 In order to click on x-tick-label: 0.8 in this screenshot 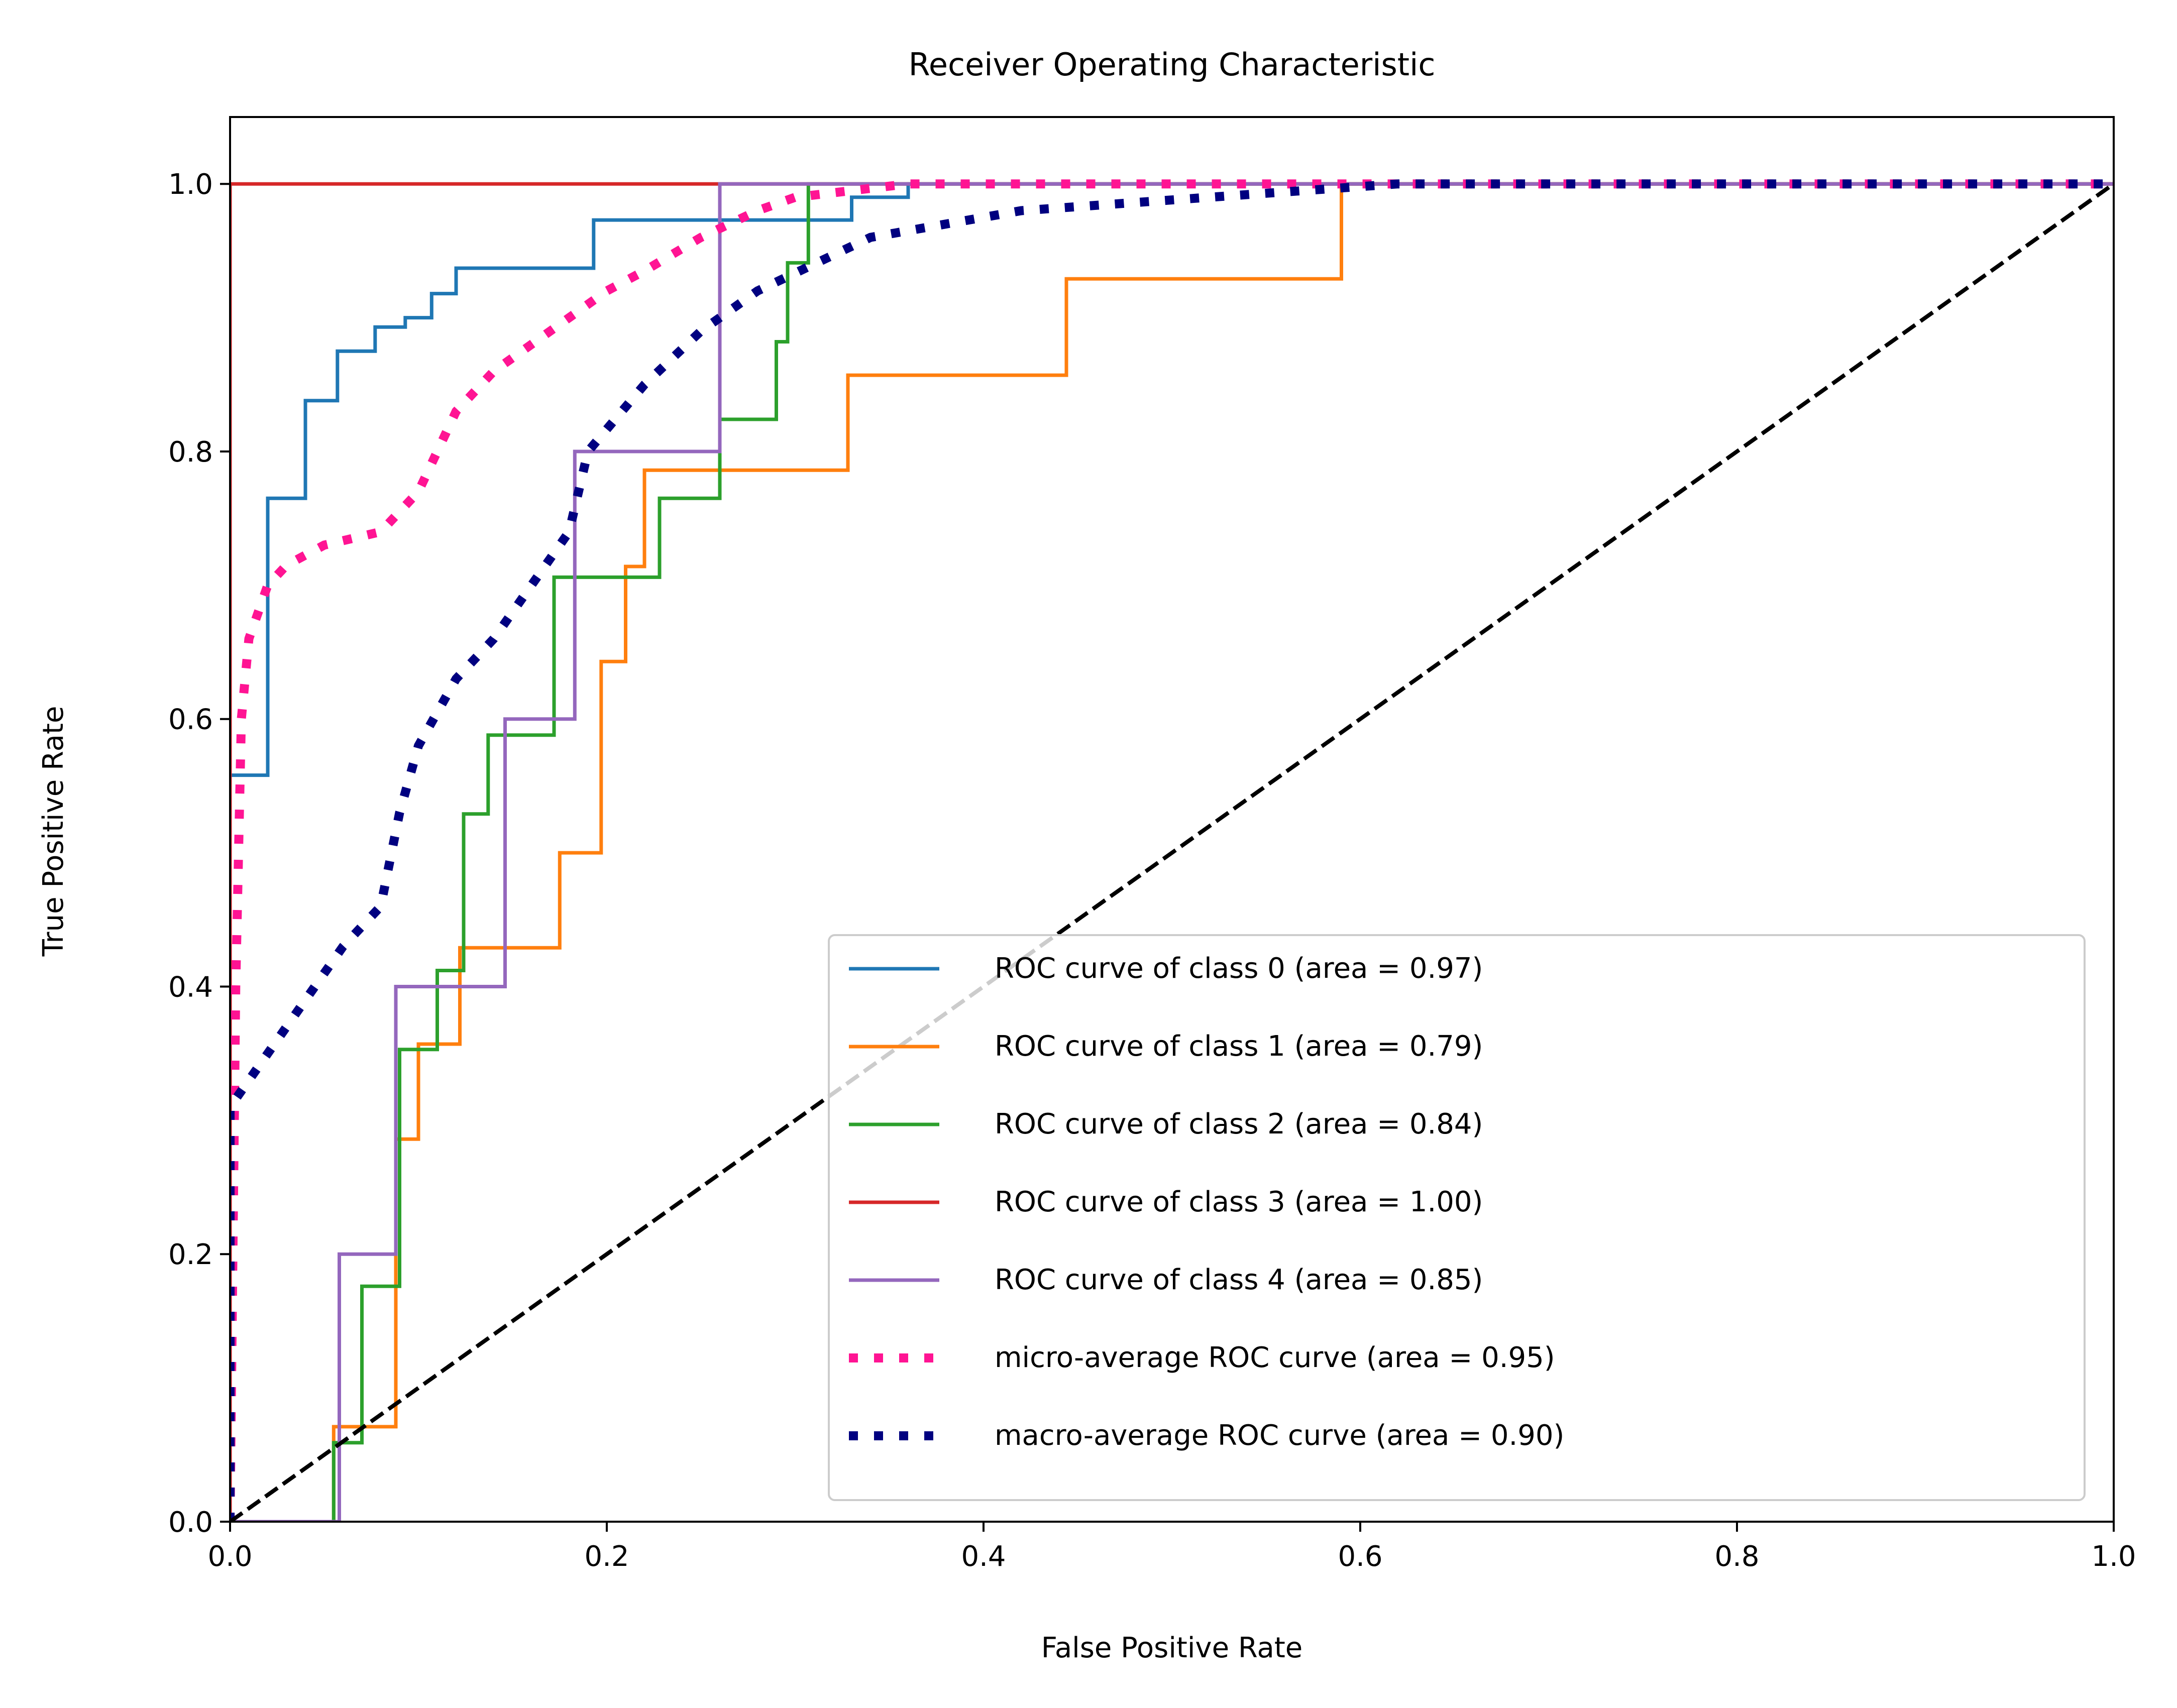, I will do `click(1736, 1556)`.